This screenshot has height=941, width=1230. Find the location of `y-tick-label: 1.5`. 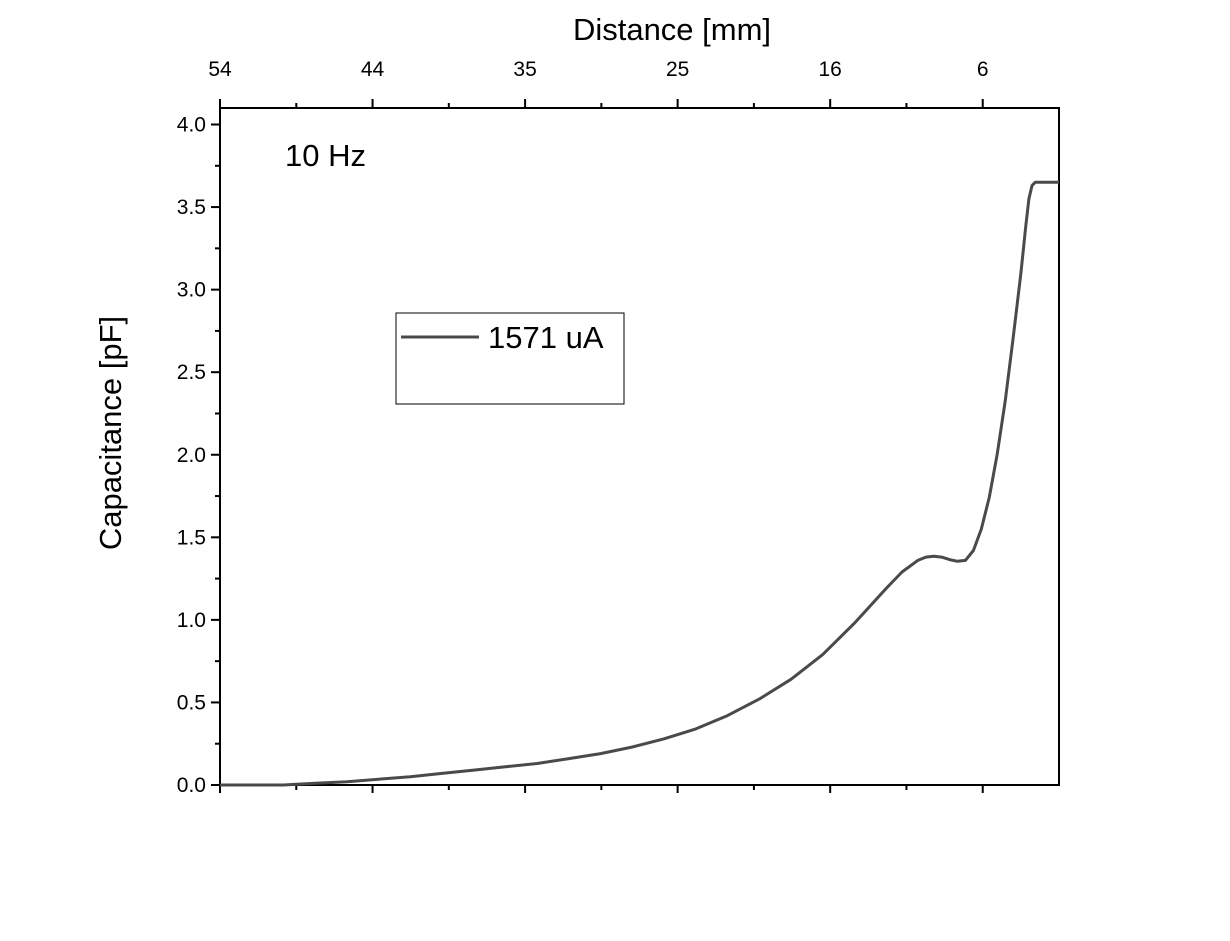

y-tick-label: 1.5 is located at coordinates (191, 537).